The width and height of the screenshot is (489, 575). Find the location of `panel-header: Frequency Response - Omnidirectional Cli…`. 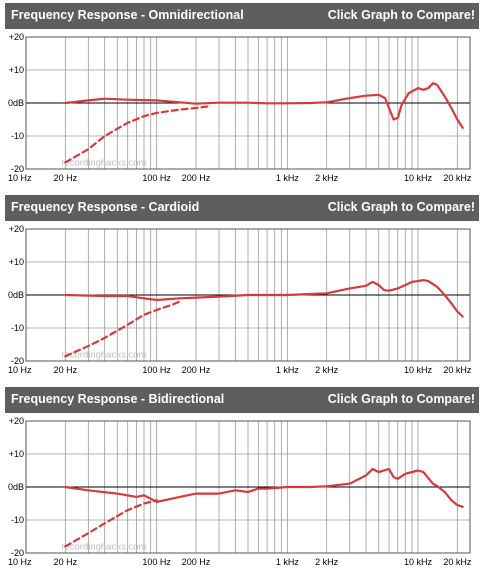

panel-header: Frequency Response - Omnidirectional Cli… is located at coordinates (242, 16).